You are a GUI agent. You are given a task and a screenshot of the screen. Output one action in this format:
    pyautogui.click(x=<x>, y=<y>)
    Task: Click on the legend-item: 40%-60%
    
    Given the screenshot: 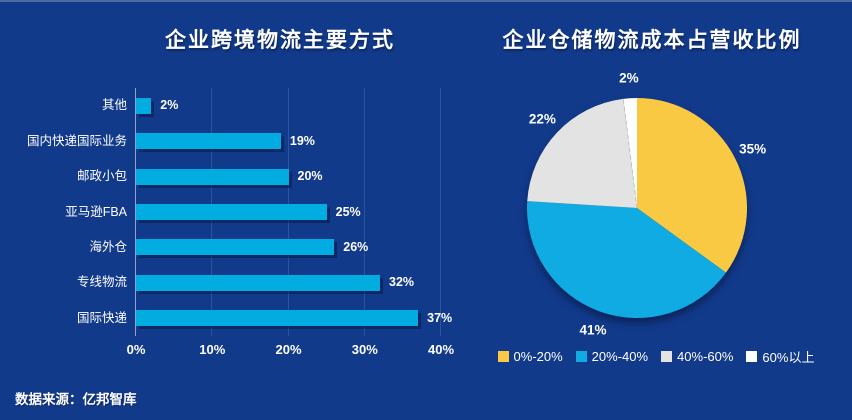 What is the action you would take?
    pyautogui.click(x=697, y=356)
    